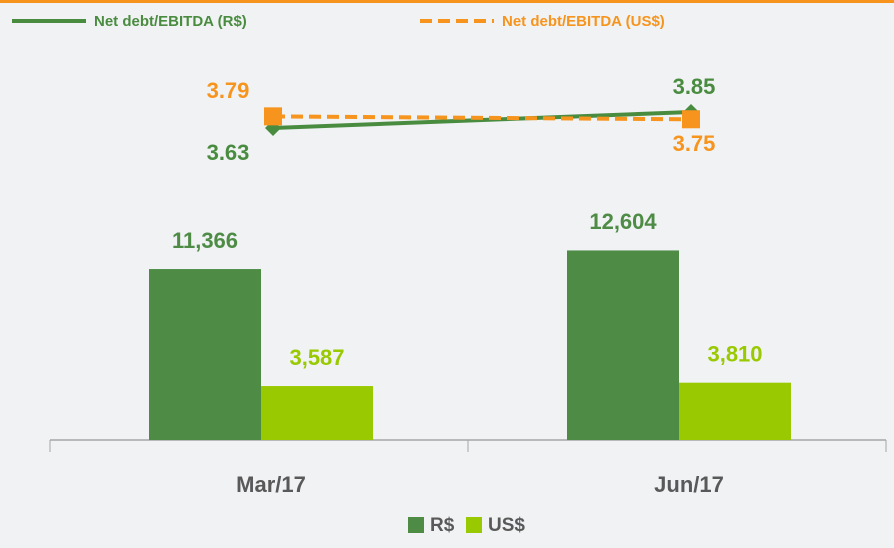 This screenshot has width=894, height=548. I want to click on top-border, so click(447, 1).